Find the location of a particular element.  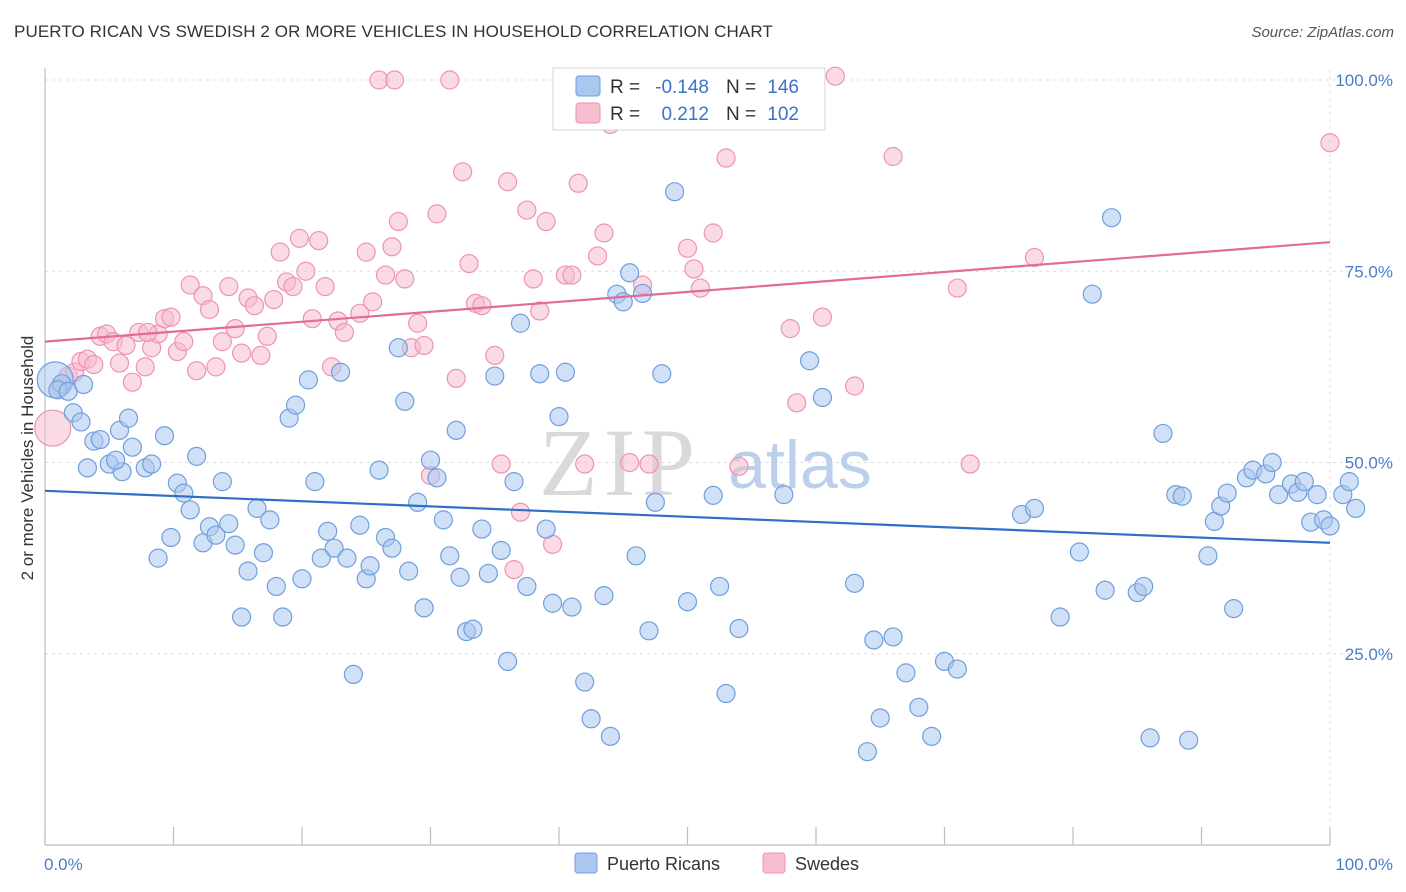

legend-r-value-1: -0.148 is located at coordinates (682, 87).